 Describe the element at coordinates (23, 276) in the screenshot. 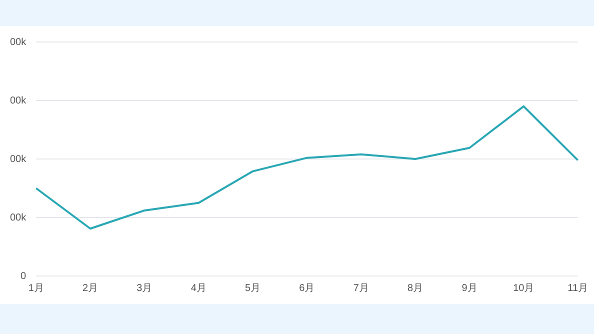

I see `y-tick-label: 0` at that location.